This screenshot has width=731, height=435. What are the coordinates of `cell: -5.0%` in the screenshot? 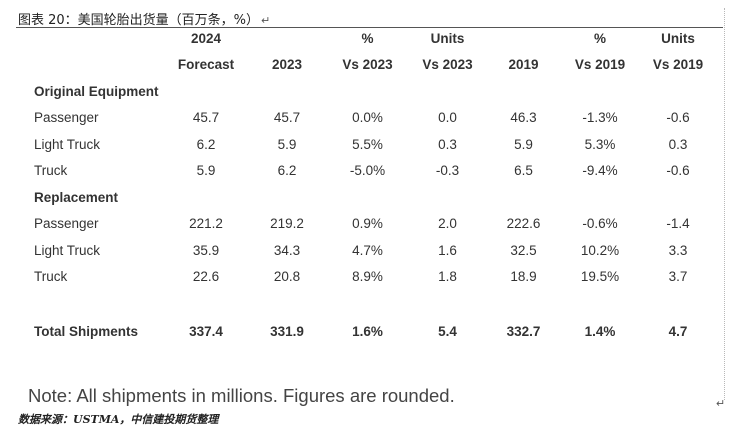 It's located at (367, 171).